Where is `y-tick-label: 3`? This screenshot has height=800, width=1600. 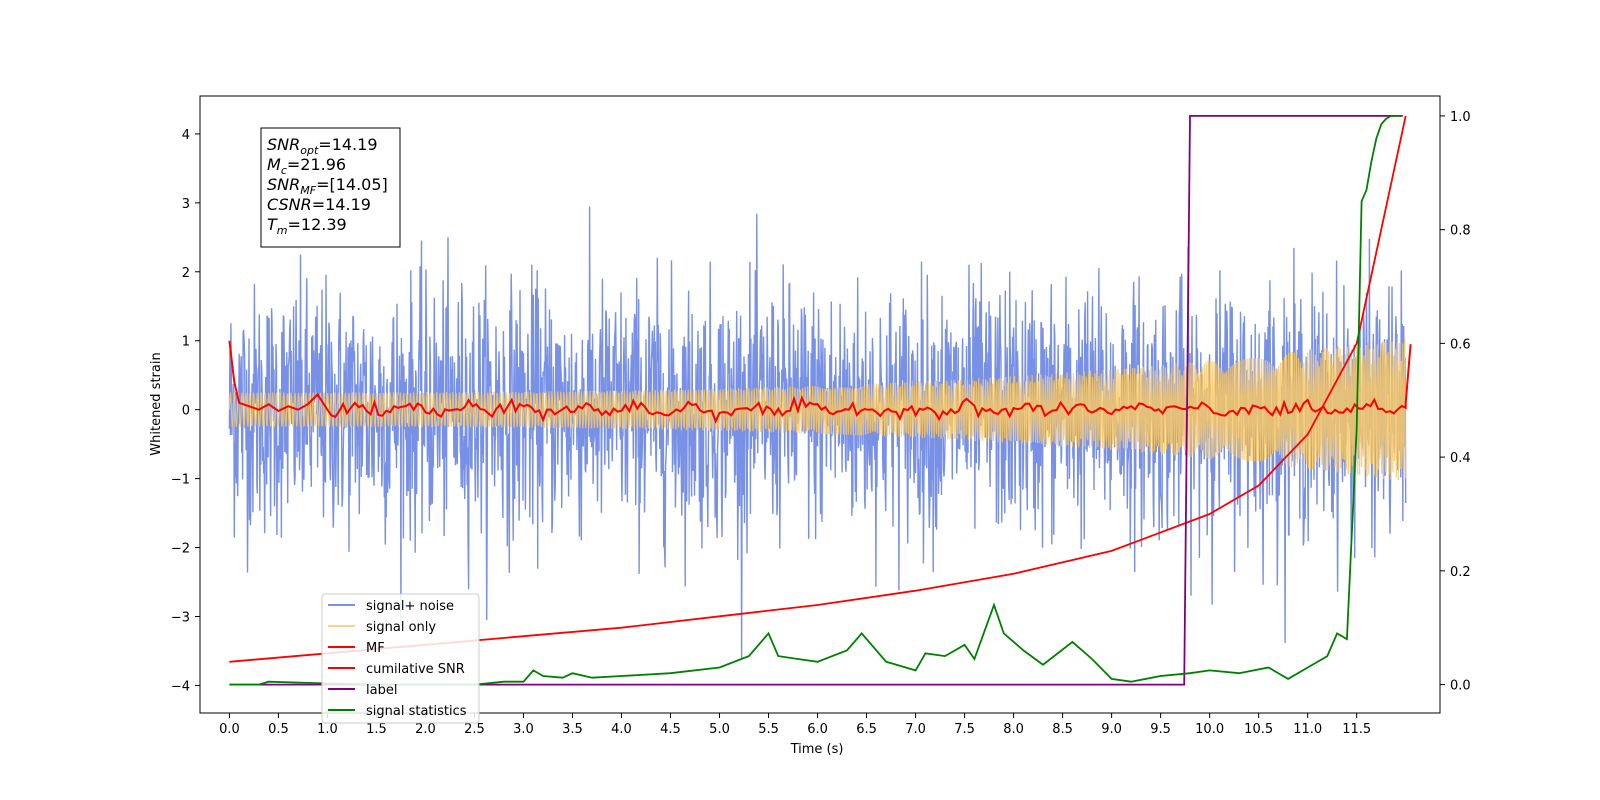 y-tick-label: 3 is located at coordinates (186, 204).